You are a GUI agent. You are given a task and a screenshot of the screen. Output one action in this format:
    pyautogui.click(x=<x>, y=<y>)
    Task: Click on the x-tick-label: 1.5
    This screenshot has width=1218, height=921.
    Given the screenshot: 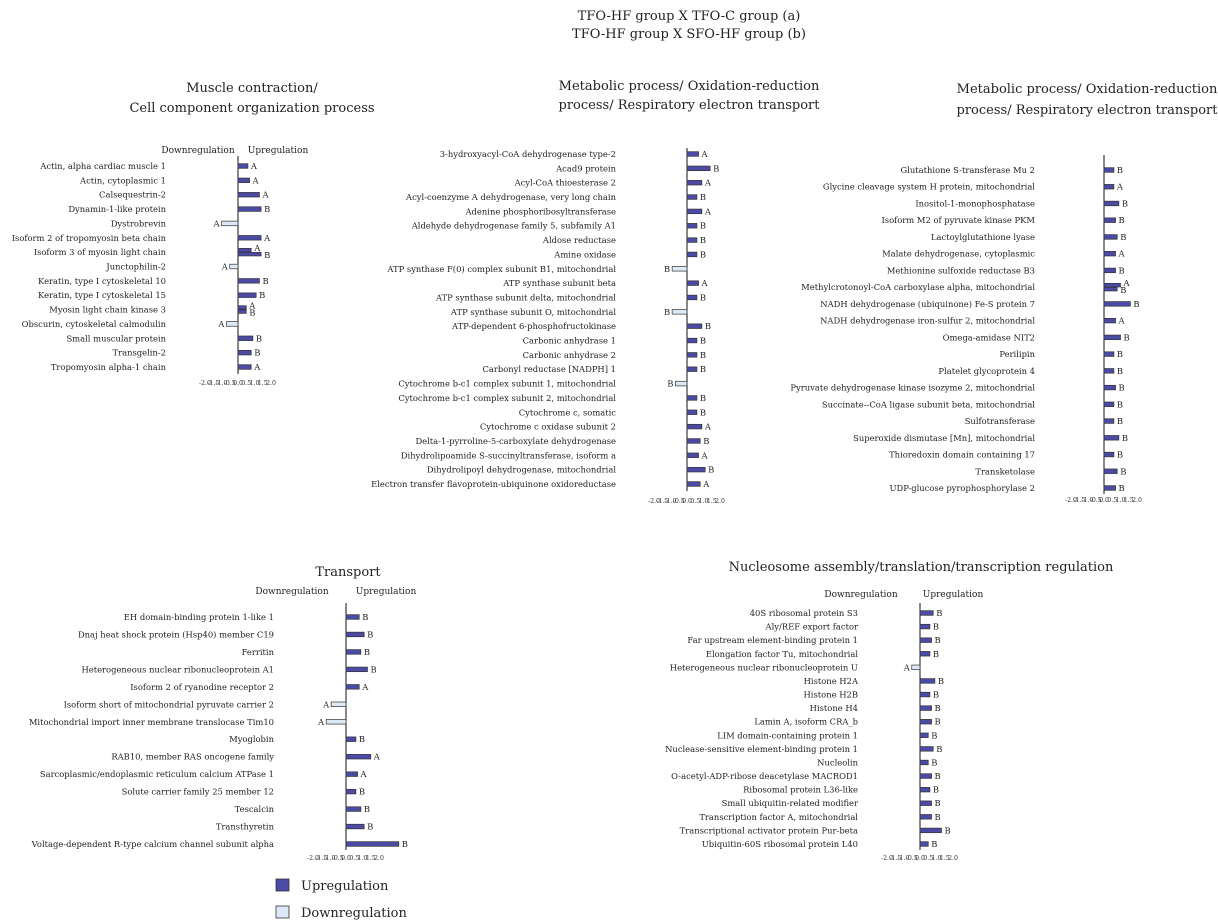 What is the action you would take?
    pyautogui.click(x=712, y=501)
    